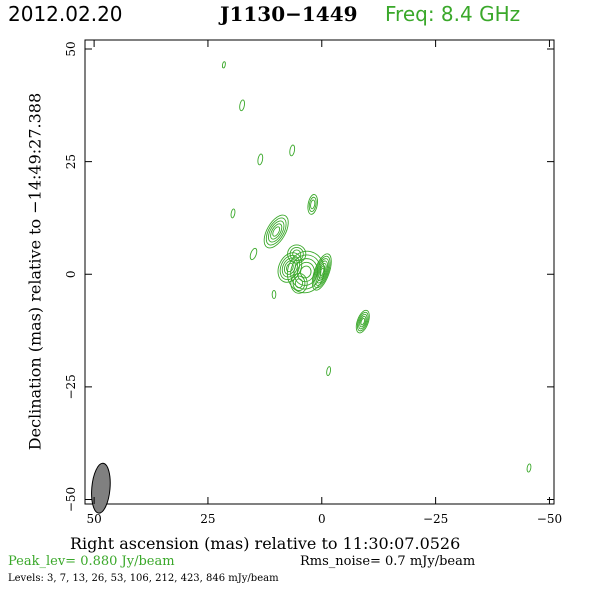 Image resolution: width=590 pixels, height=590 pixels. Describe the element at coordinates (453, 14) in the screenshot. I see `frequency-label: Freq: 8.4 GHz` at that location.